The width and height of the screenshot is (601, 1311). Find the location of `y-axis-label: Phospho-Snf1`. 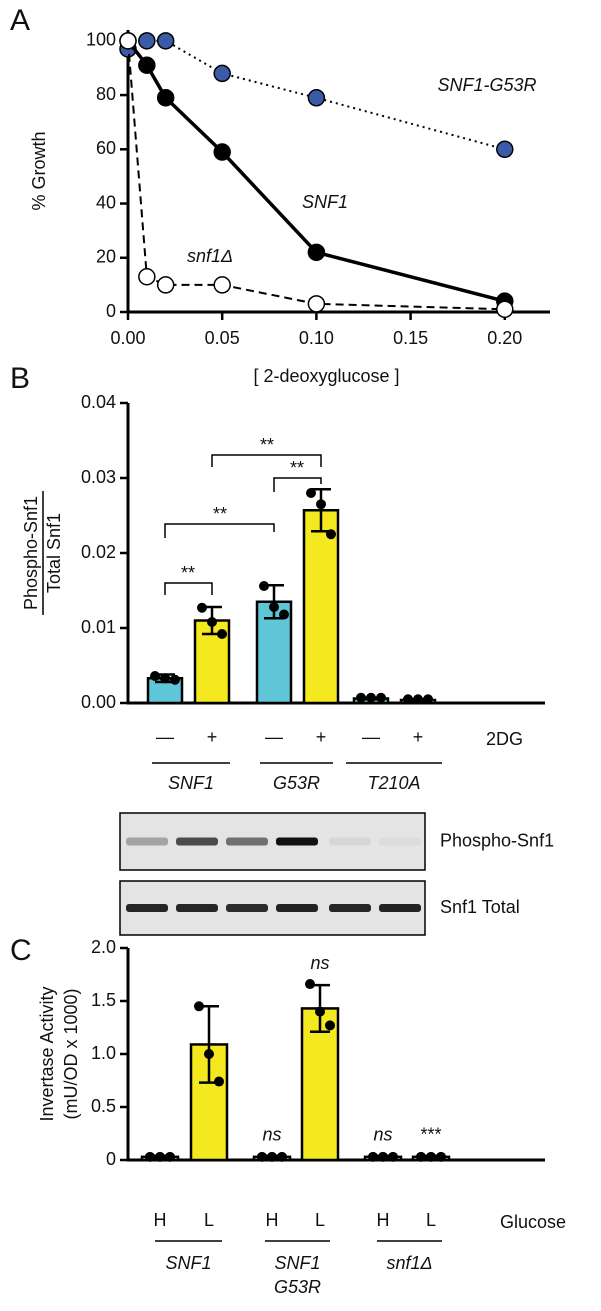

y-axis-label: Phospho-Snf1 is located at coordinates (31, 553).